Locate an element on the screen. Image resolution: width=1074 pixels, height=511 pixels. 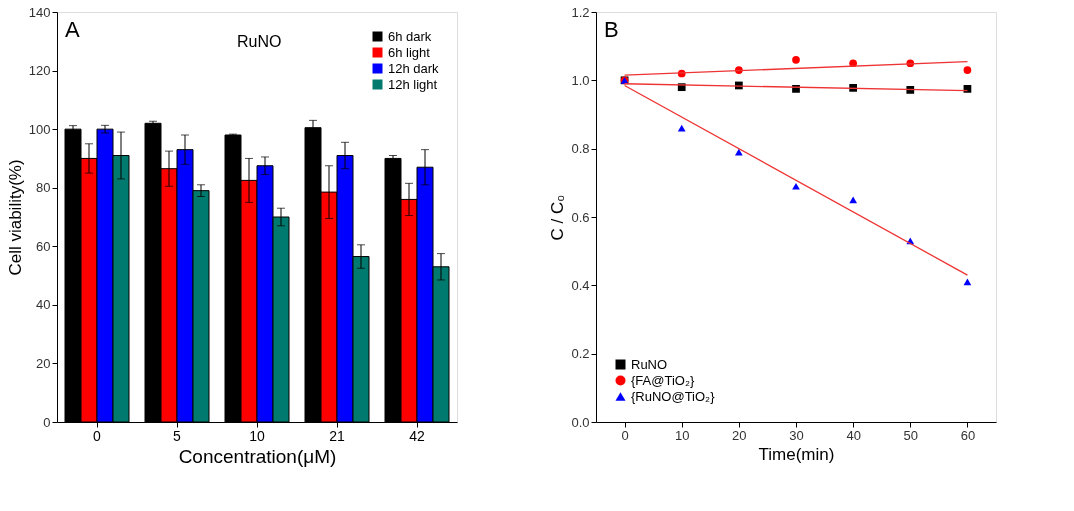
x-tick-label: 60 is located at coordinates (968, 435).